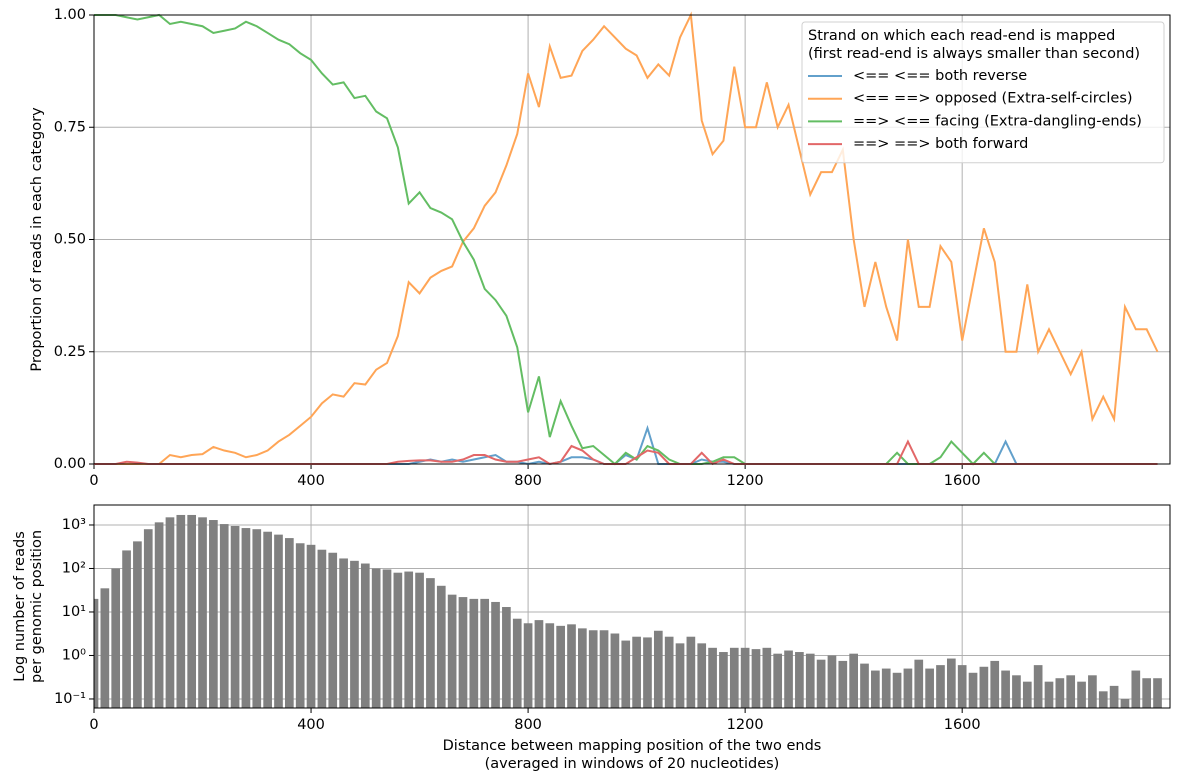 The image size is (1192, 781). I want to click on y-tick-label: 0.00, so click(70, 464).